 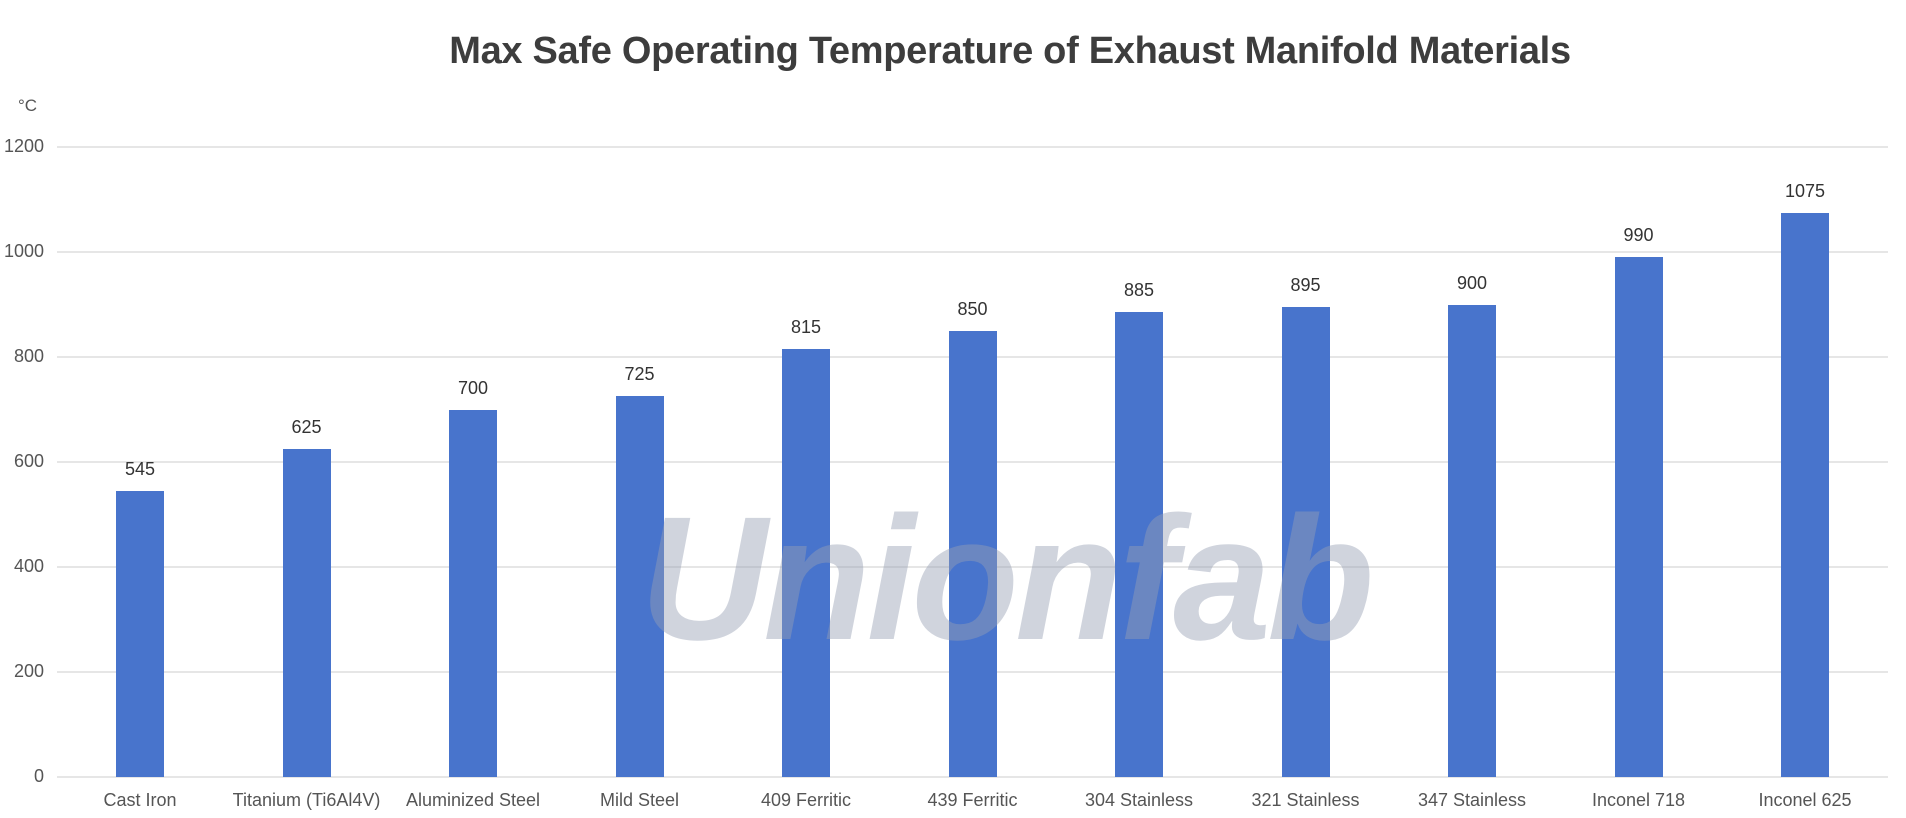 What do you see at coordinates (639, 374) in the screenshot?
I see `data-label: 725` at bounding box center [639, 374].